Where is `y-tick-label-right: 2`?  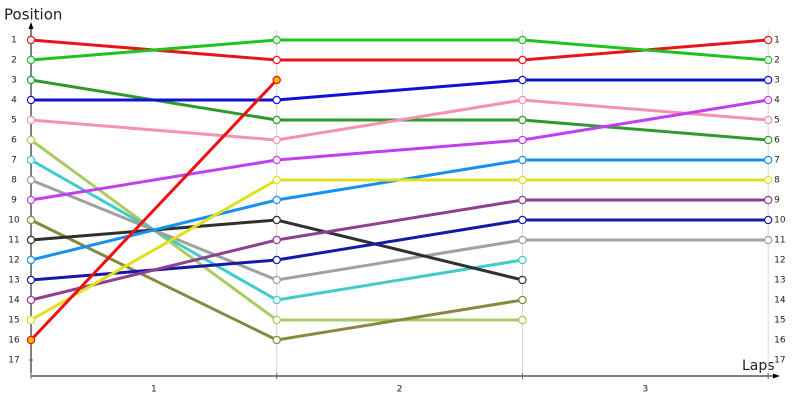 y-tick-label-right: 2 is located at coordinates (777, 61).